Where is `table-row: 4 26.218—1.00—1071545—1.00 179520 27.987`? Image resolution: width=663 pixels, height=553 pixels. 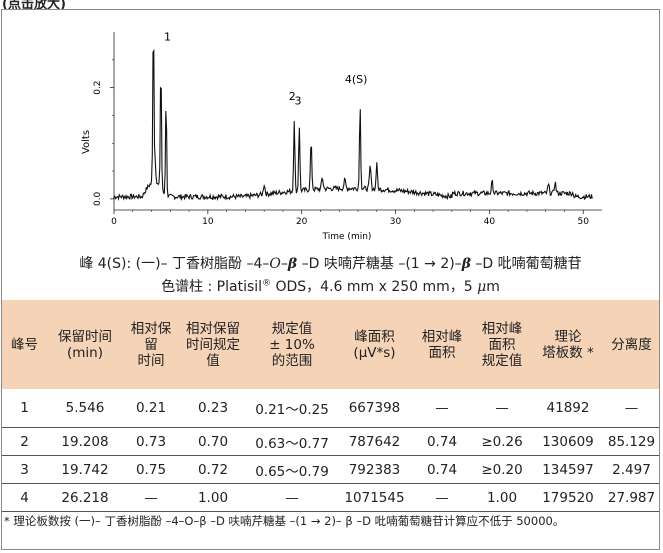
table-row: 4 26.218—1.00—1071545—1.00 179520 27.987 is located at coordinates (330, 497).